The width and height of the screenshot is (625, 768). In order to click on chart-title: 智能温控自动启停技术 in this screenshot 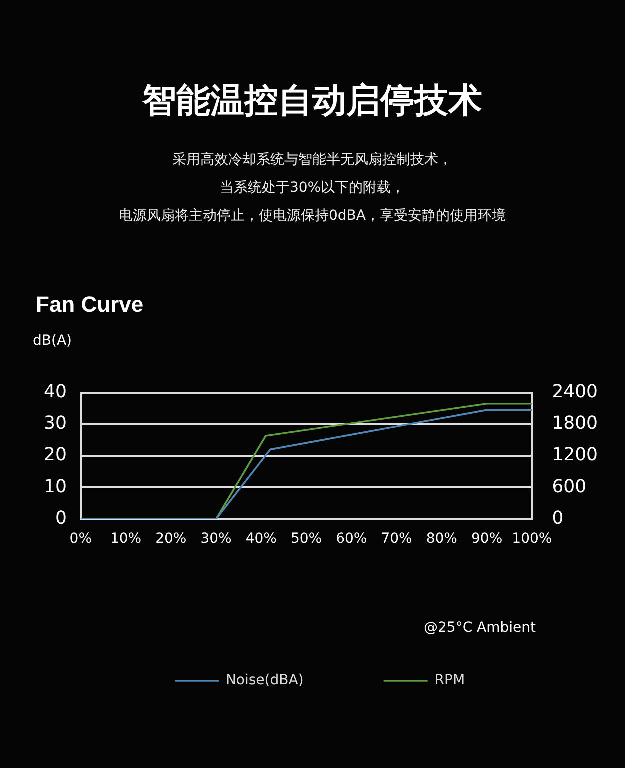, I will do `click(312, 101)`.